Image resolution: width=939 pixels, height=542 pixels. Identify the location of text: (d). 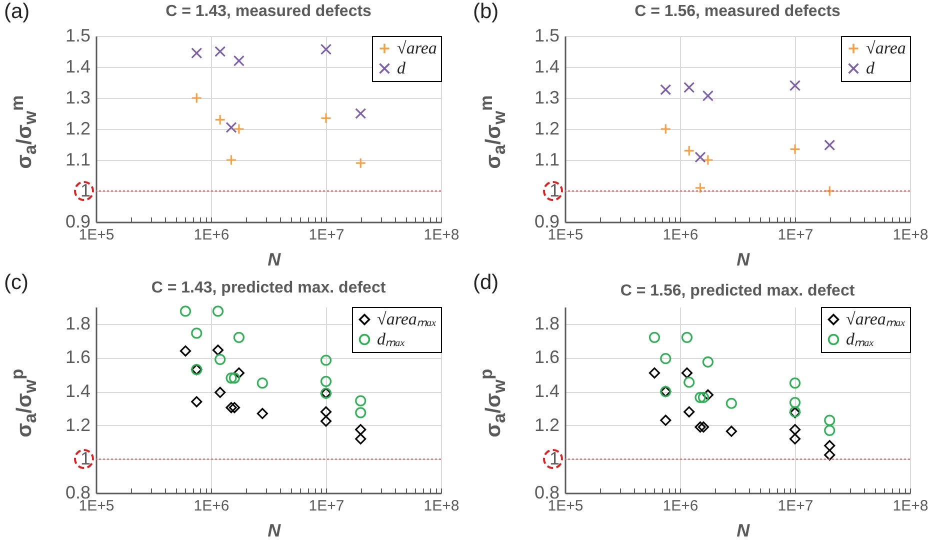
(486, 283).